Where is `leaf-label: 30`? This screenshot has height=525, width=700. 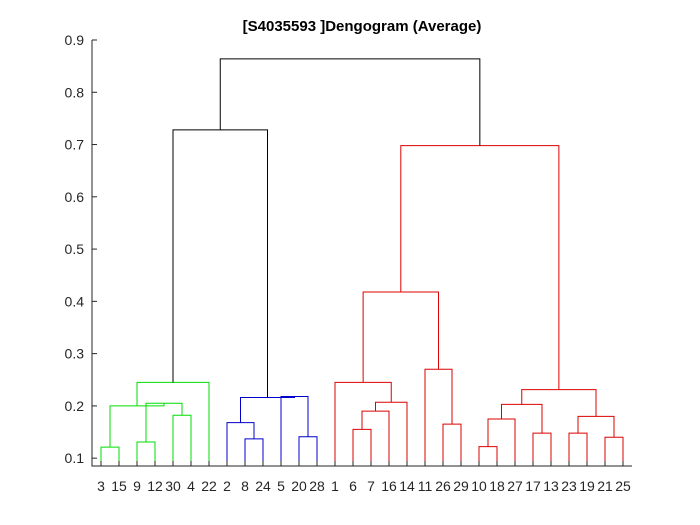
leaf-label: 30 is located at coordinates (173, 486).